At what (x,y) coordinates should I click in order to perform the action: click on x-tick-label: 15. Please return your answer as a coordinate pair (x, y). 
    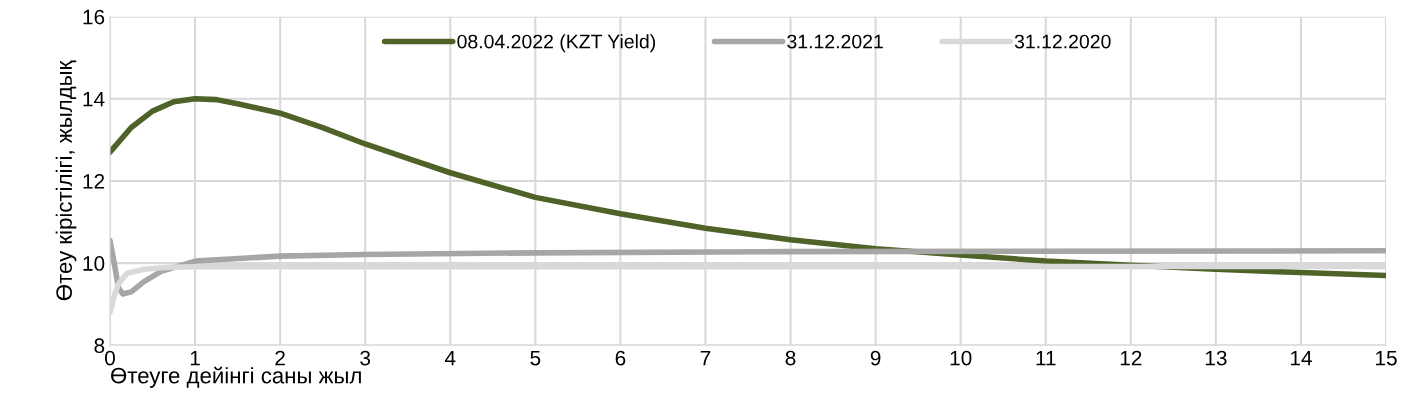
    Looking at the image, I should click on (1386, 358).